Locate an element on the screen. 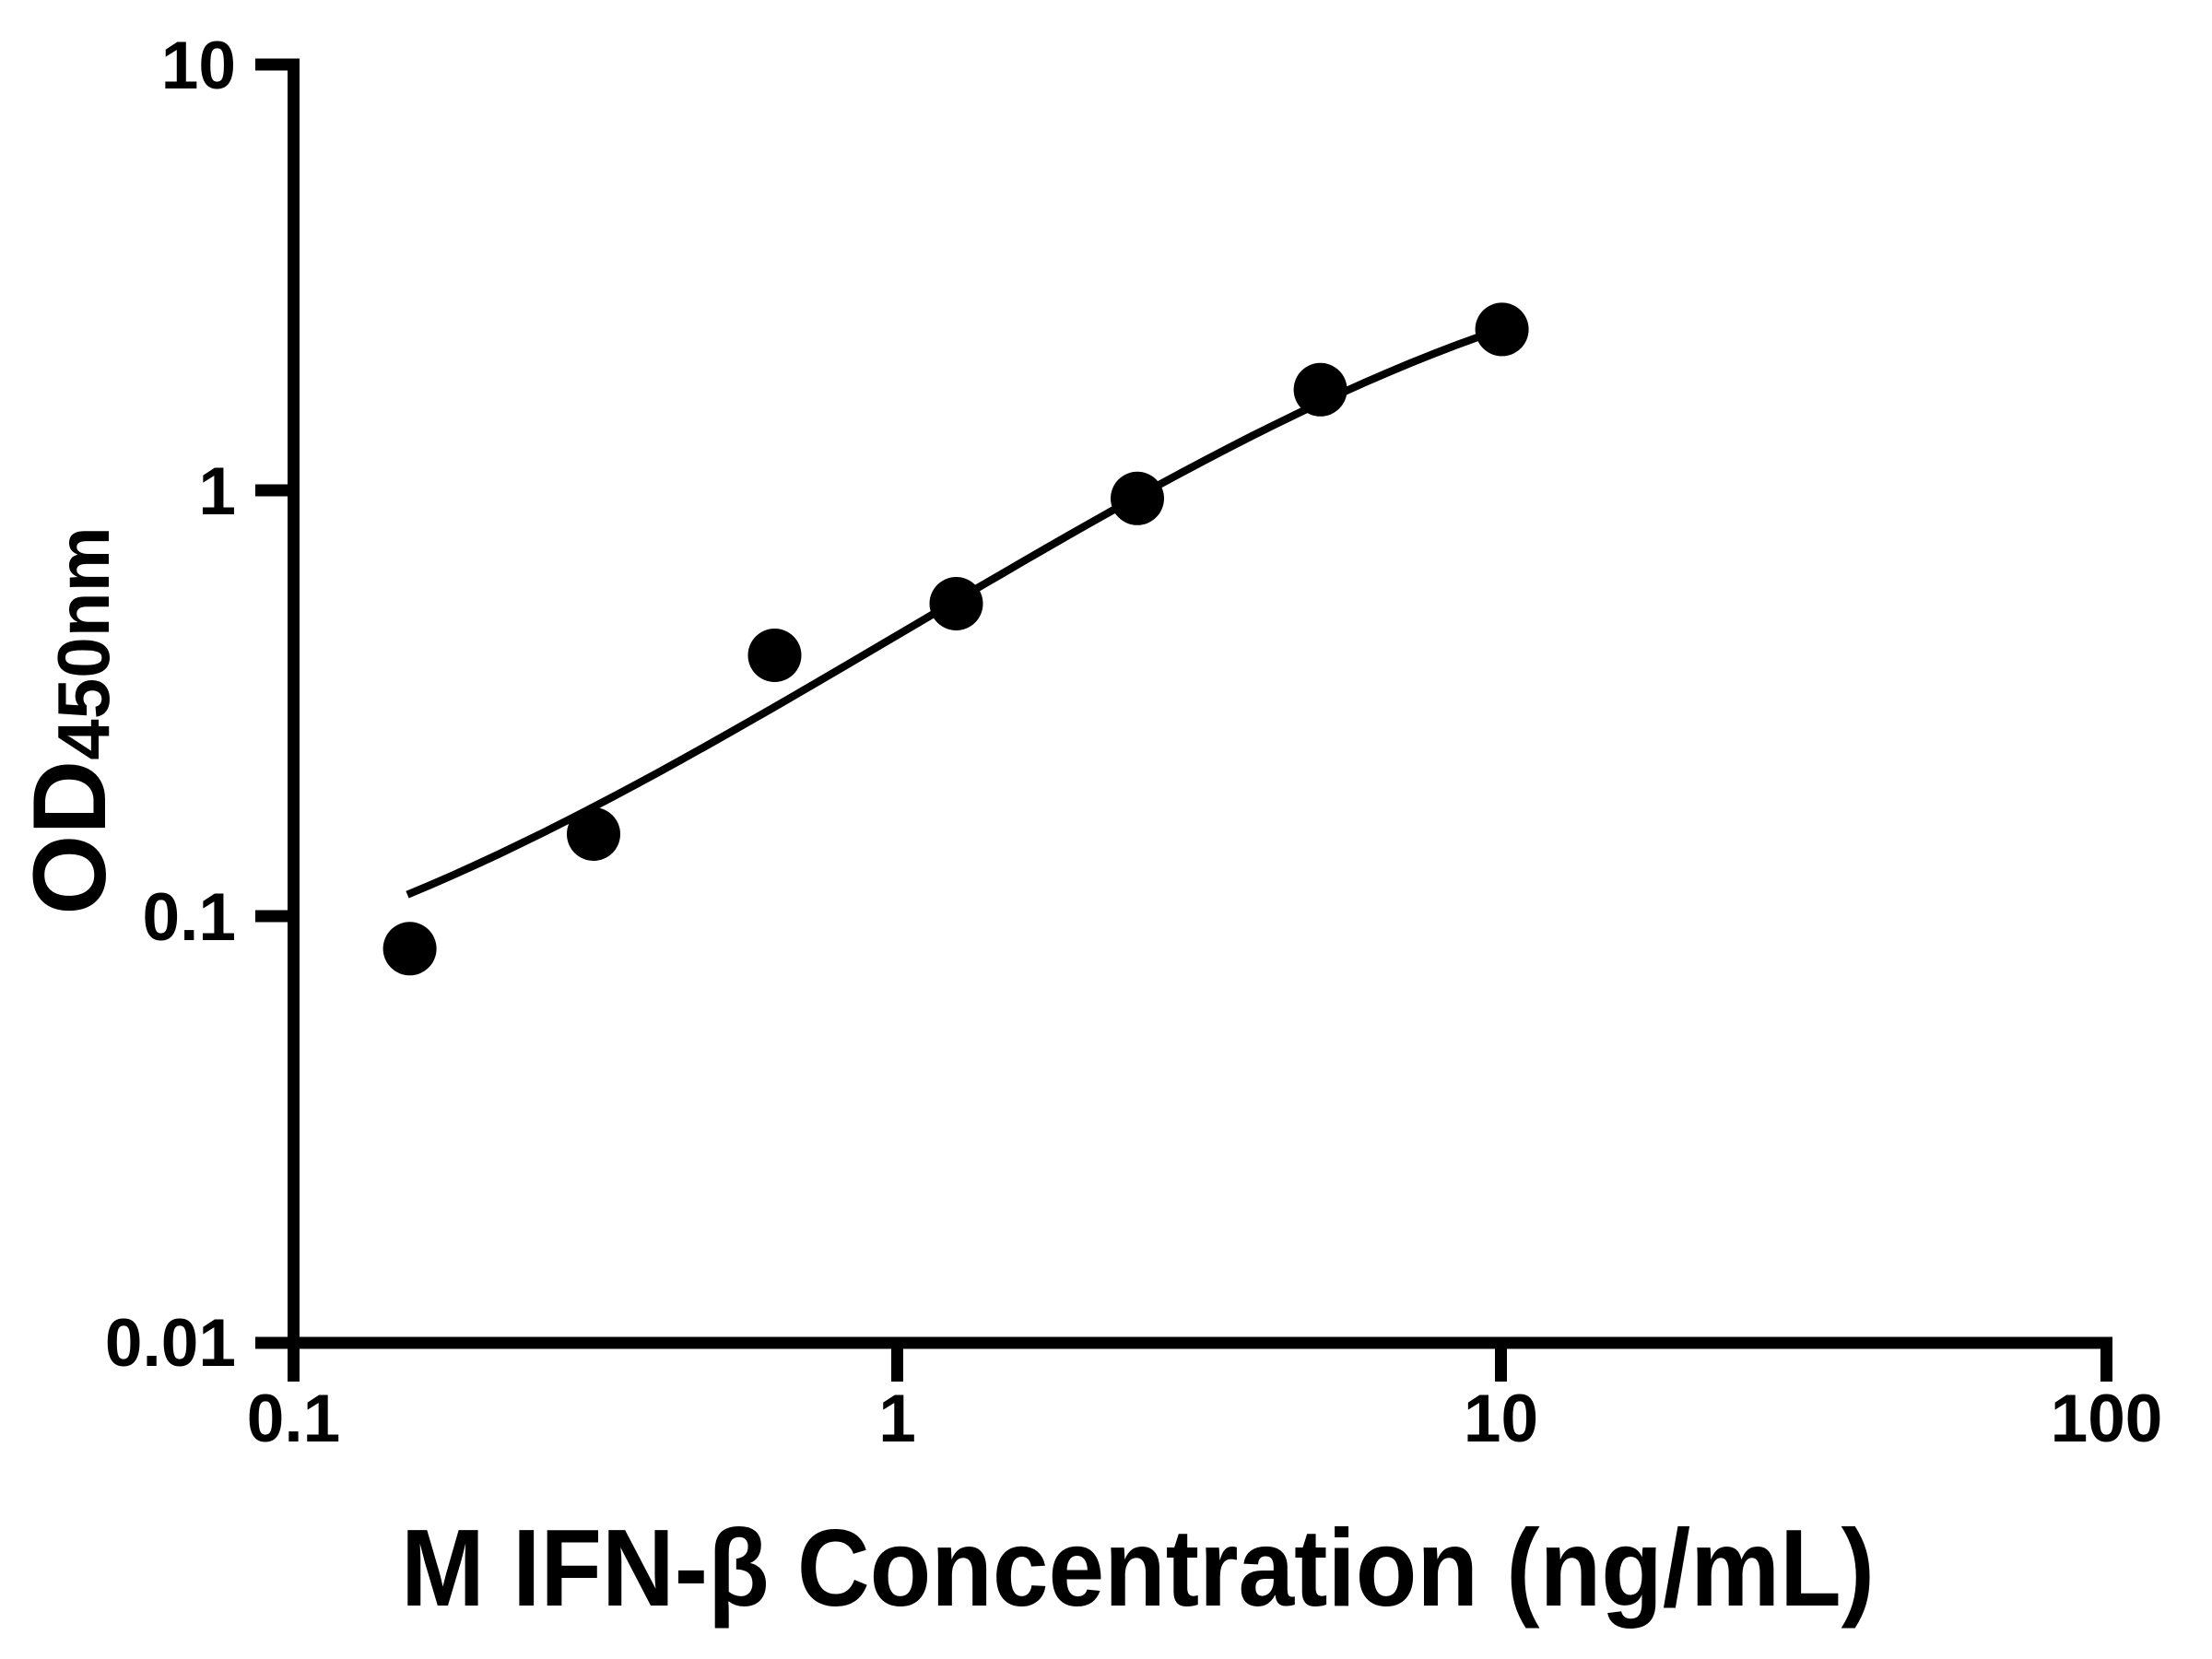  svg-text: M IFN-β Concentration (ng/mL) is located at coordinates (1138, 1568).